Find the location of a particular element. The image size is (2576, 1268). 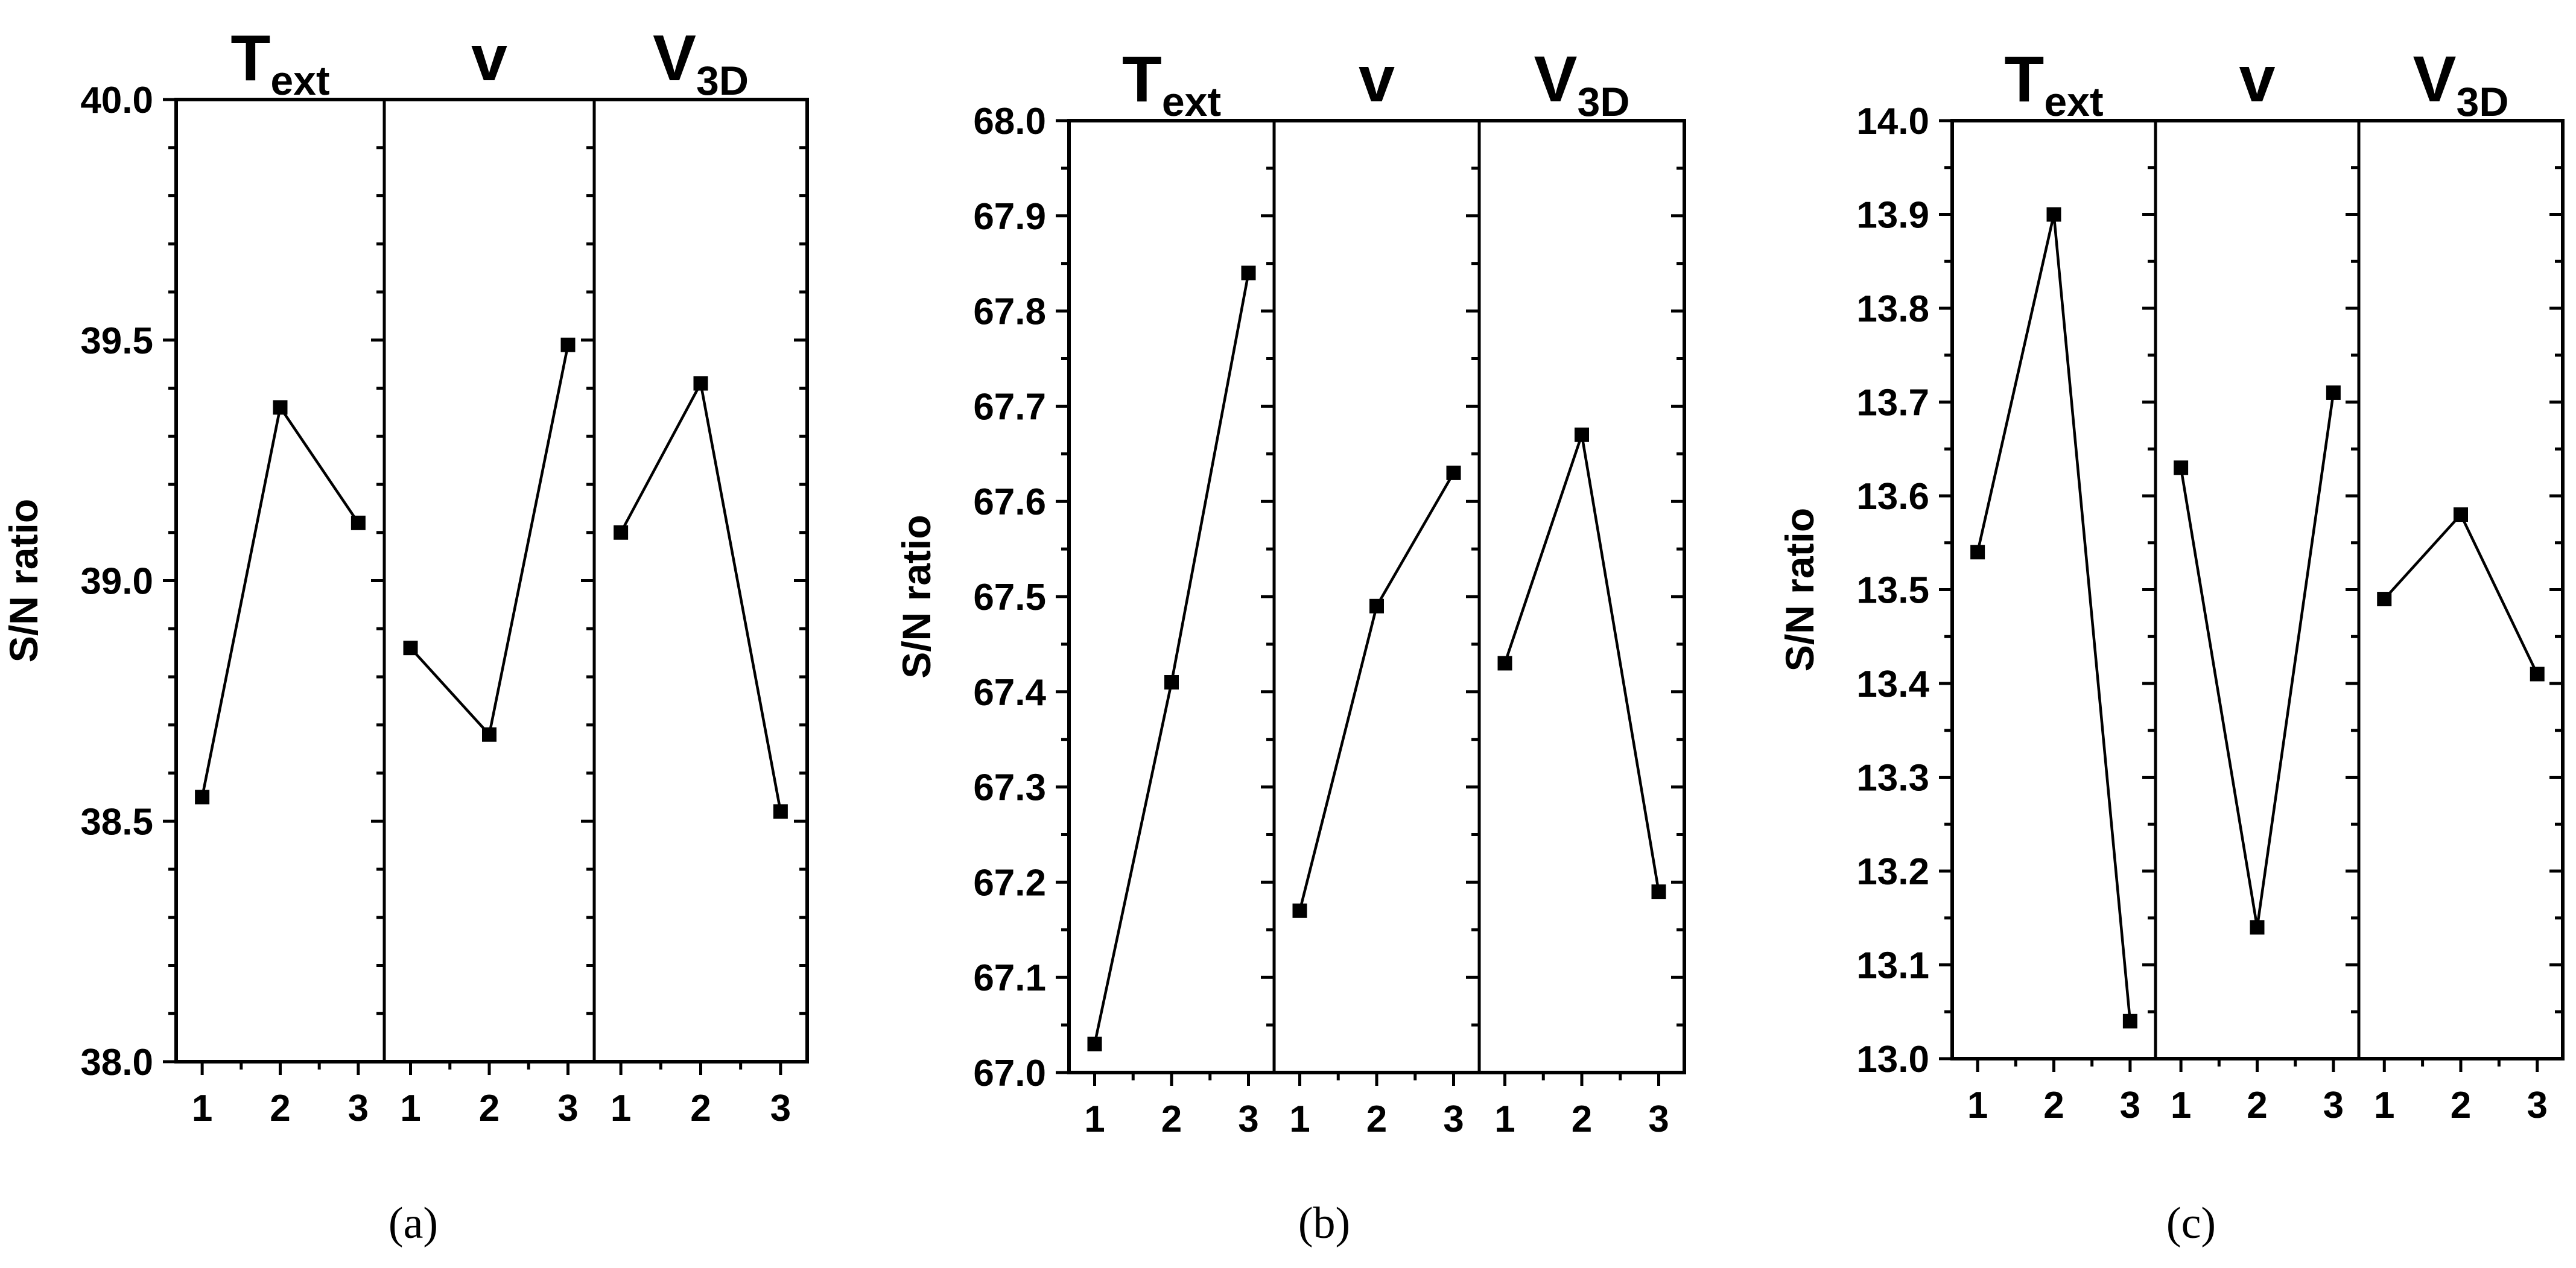

panel-0-1: v 1 2 3 is located at coordinates (489, 575).